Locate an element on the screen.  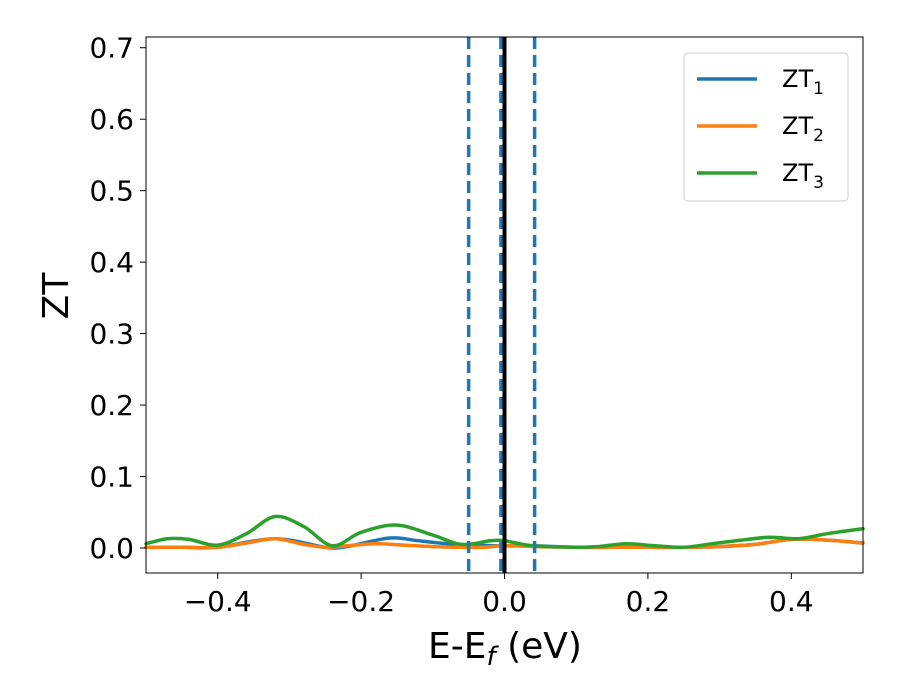
legend-box is located at coordinates (766, 127).